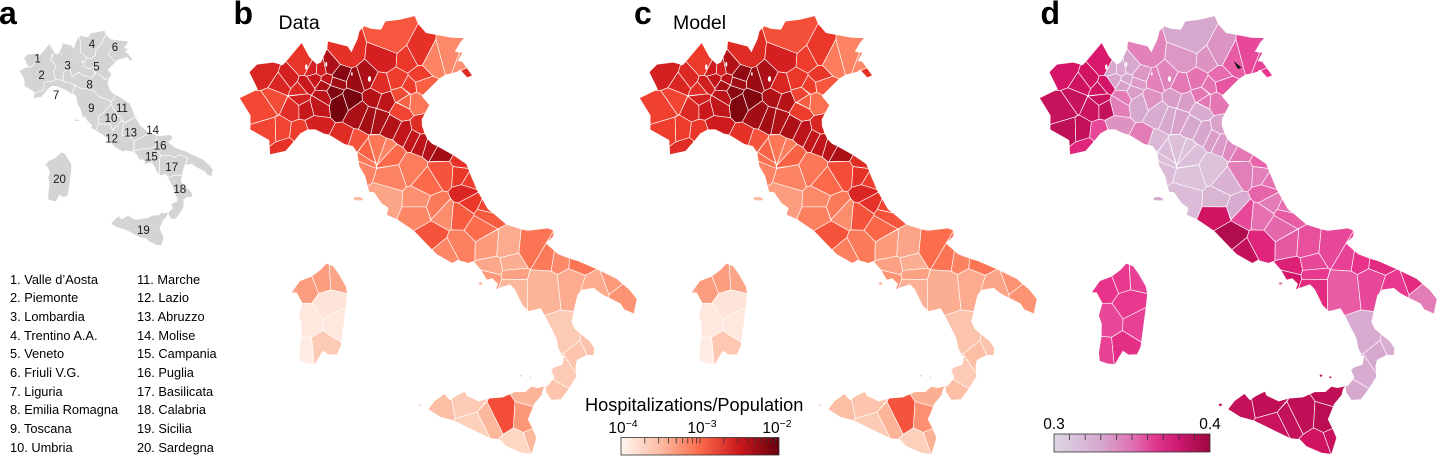 The height and width of the screenshot is (458, 1440). Describe the element at coordinates (179, 190) in the screenshot. I see `svg-text: 18` at that location.